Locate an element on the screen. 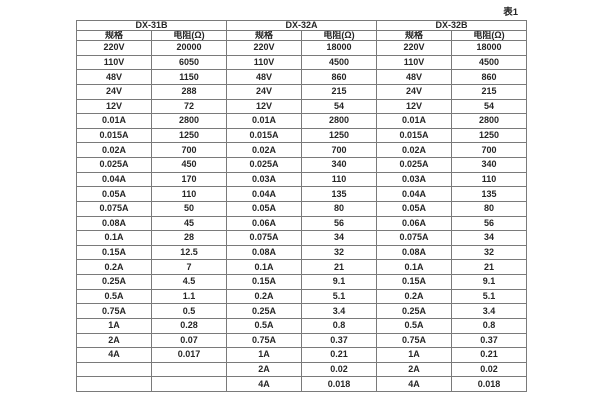 The width and height of the screenshot is (600, 400). table-row: 0.04A 170 0.03A 110 0.03A 110 is located at coordinates (302, 179).